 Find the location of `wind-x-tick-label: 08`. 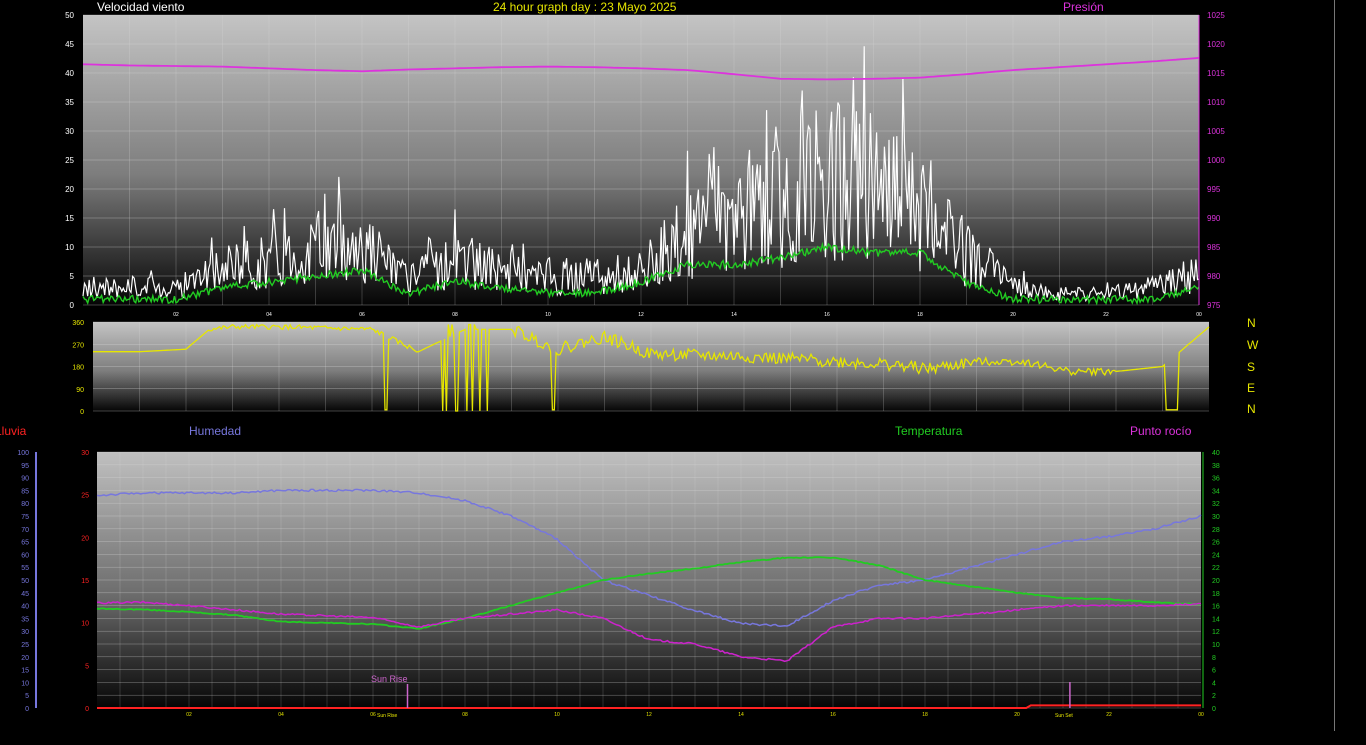

wind-x-tick-label: 08 is located at coordinates (455, 315).